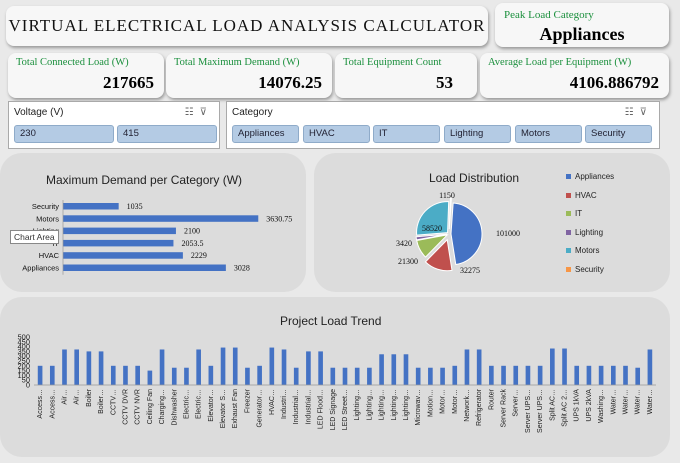  I want to click on legend-entry: Security, so click(585, 269).